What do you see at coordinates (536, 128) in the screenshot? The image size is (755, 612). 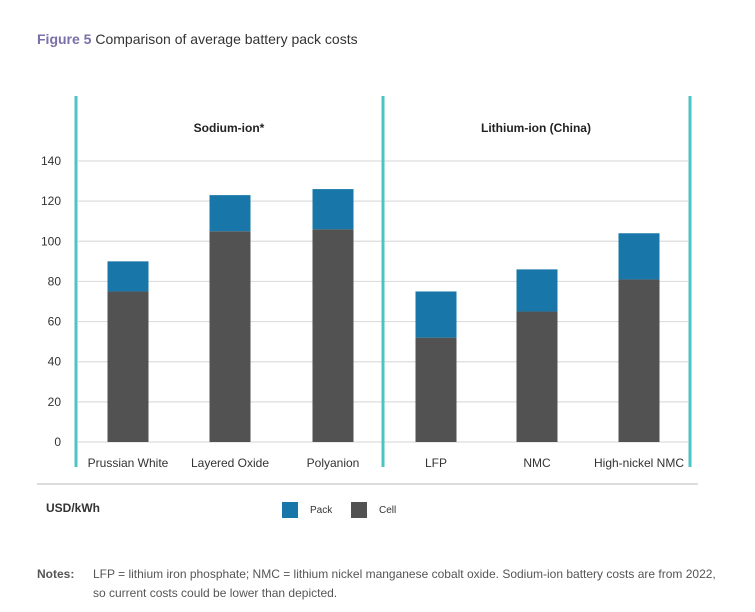 I see `group-label: Lithium-ion (China)` at bounding box center [536, 128].